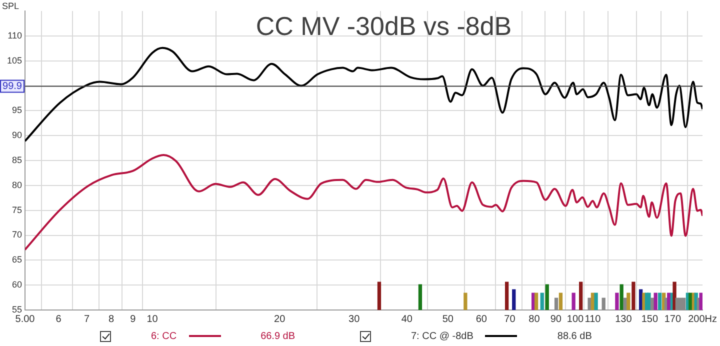 This screenshot has width=720, height=346. Describe the element at coordinates (448, 319) in the screenshot. I see `x-tick-label: 50` at that location.